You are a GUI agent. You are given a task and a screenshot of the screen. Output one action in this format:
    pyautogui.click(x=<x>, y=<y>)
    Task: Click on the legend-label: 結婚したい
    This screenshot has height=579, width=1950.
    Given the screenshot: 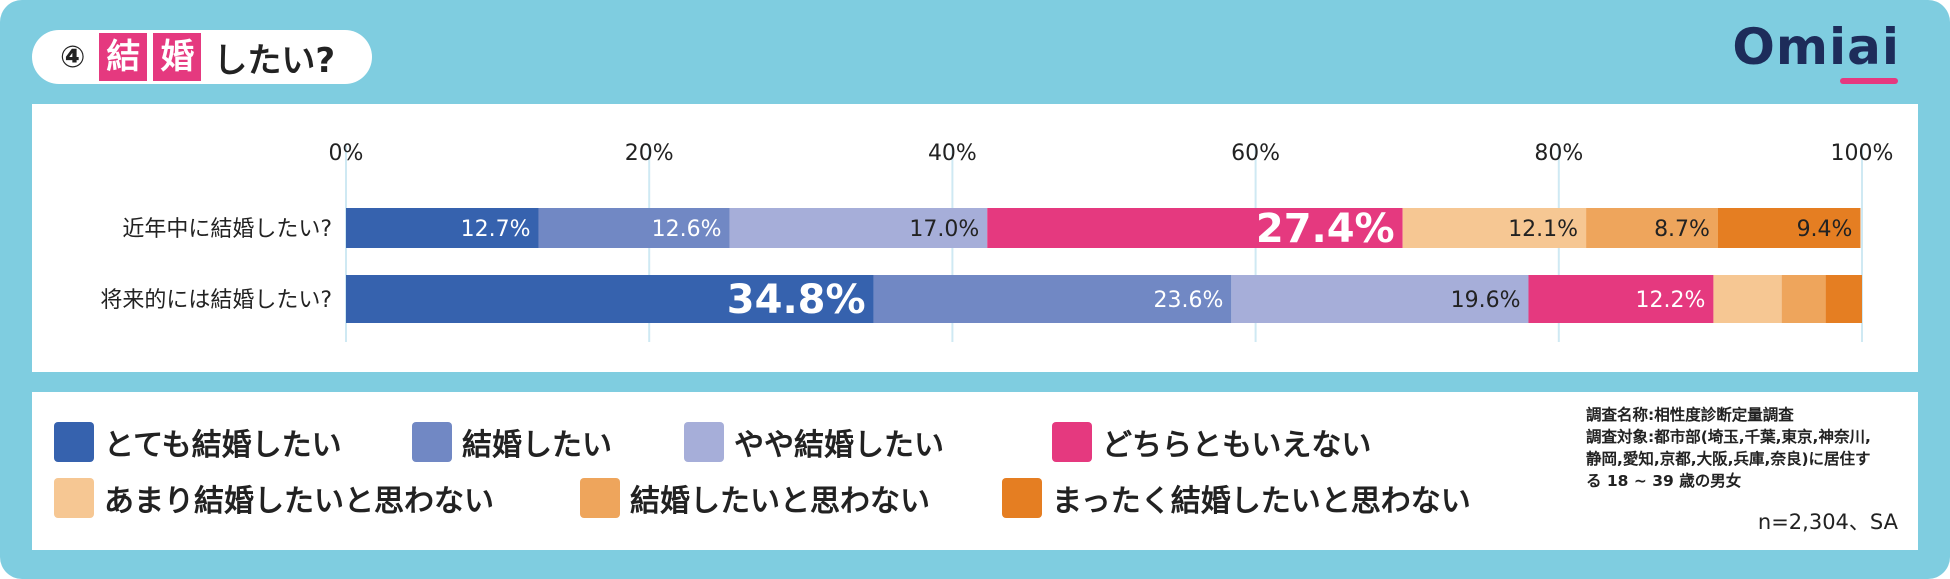 What is the action you would take?
    pyautogui.click(x=537, y=445)
    